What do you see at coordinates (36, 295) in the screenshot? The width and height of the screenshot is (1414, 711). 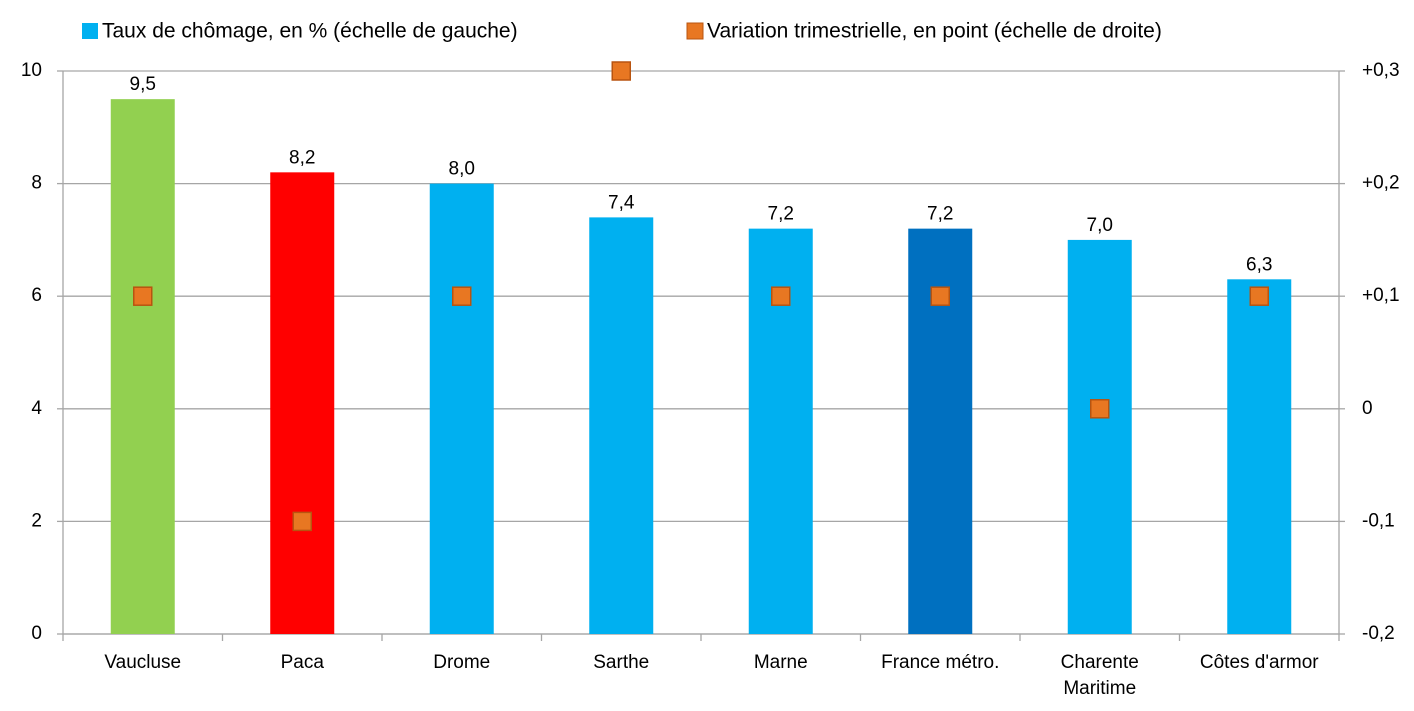 I see `y-tick-label: 6` at bounding box center [36, 295].